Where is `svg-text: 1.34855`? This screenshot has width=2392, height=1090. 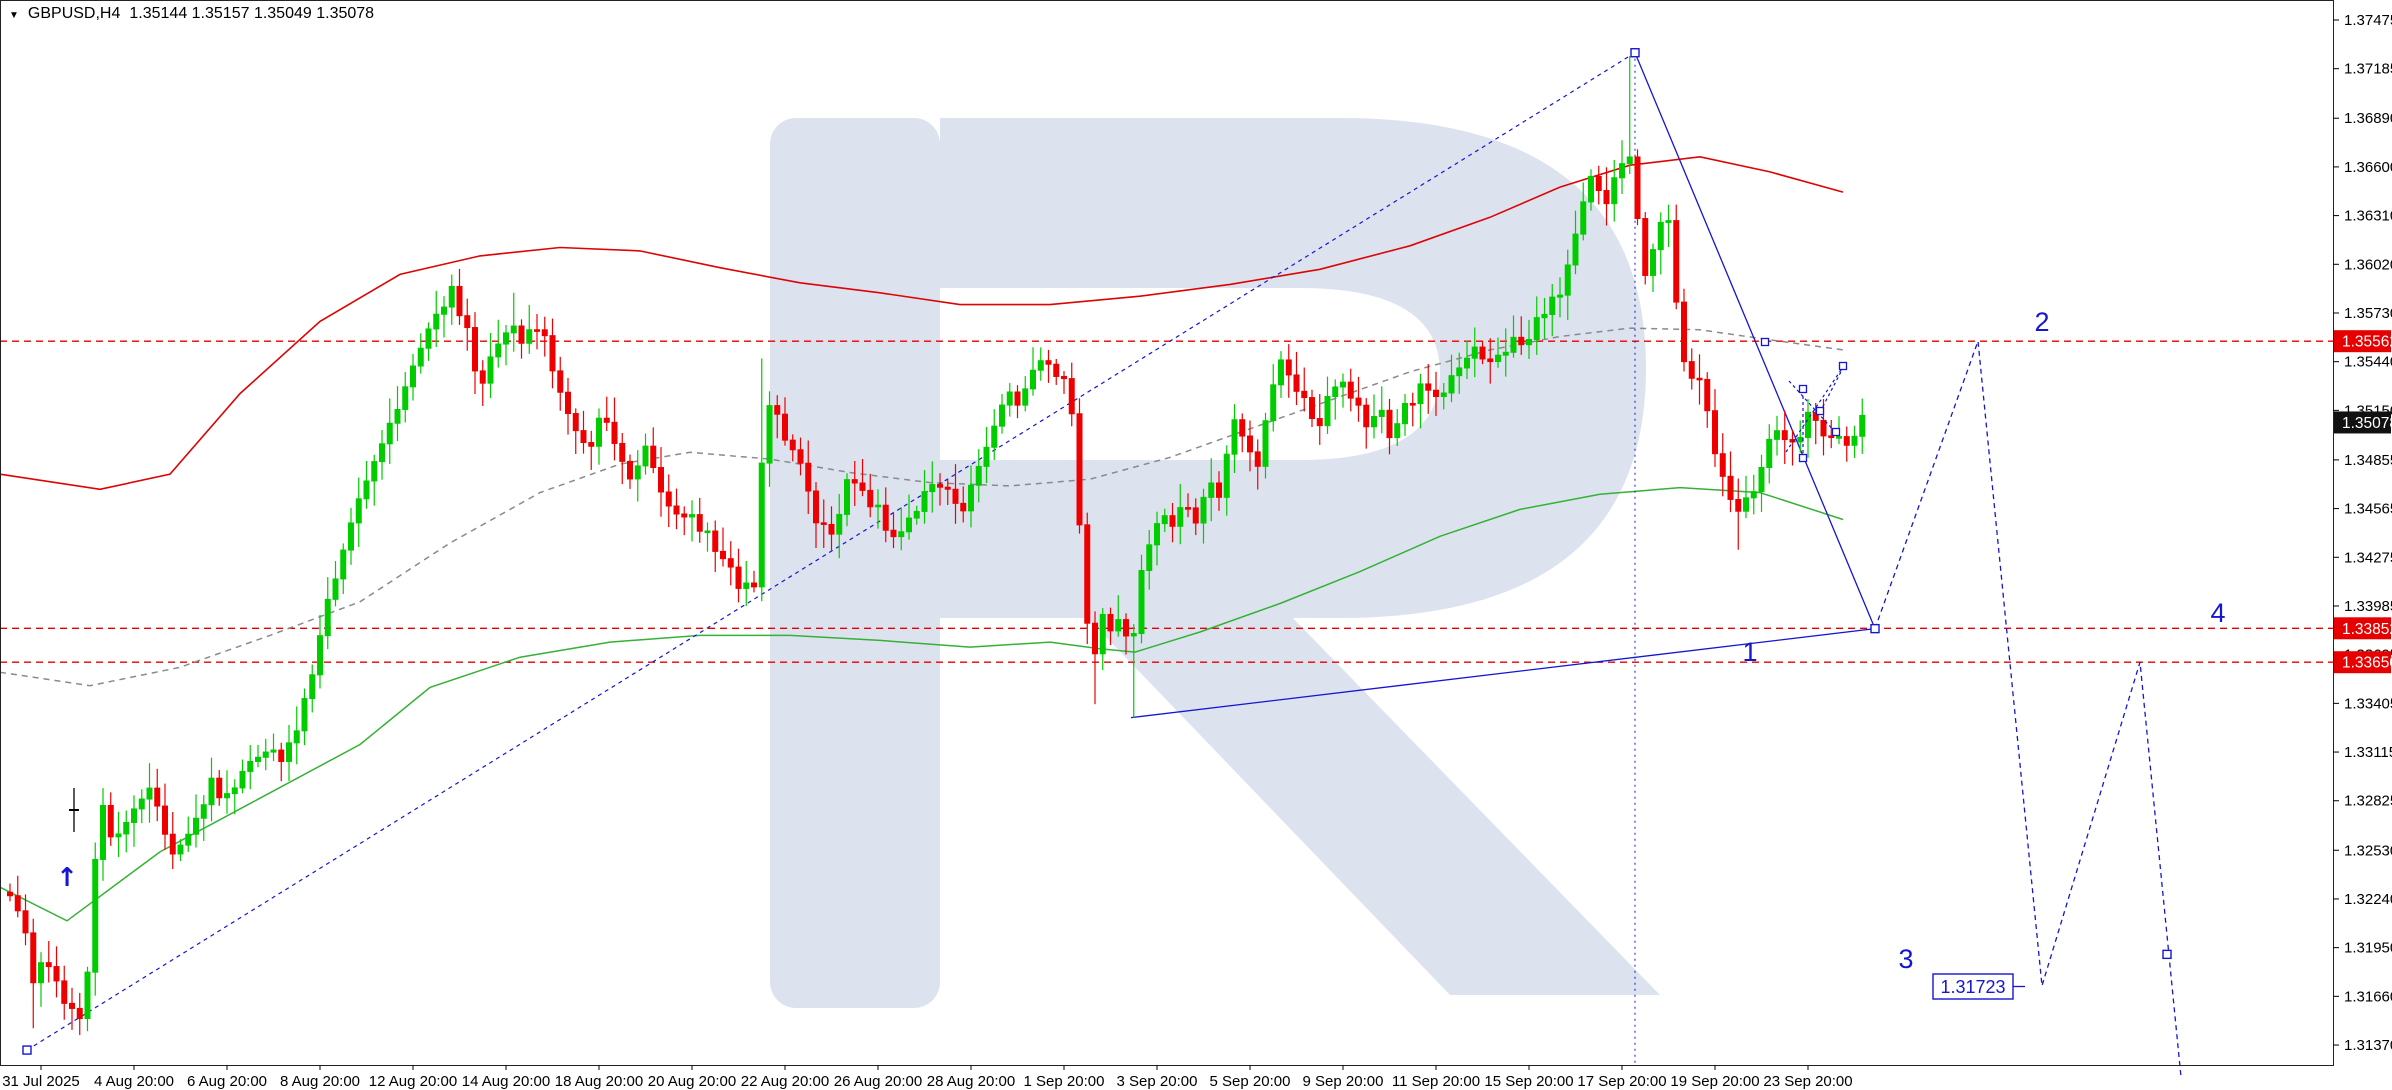 svg-text: 1.34855 is located at coordinates (2368, 460).